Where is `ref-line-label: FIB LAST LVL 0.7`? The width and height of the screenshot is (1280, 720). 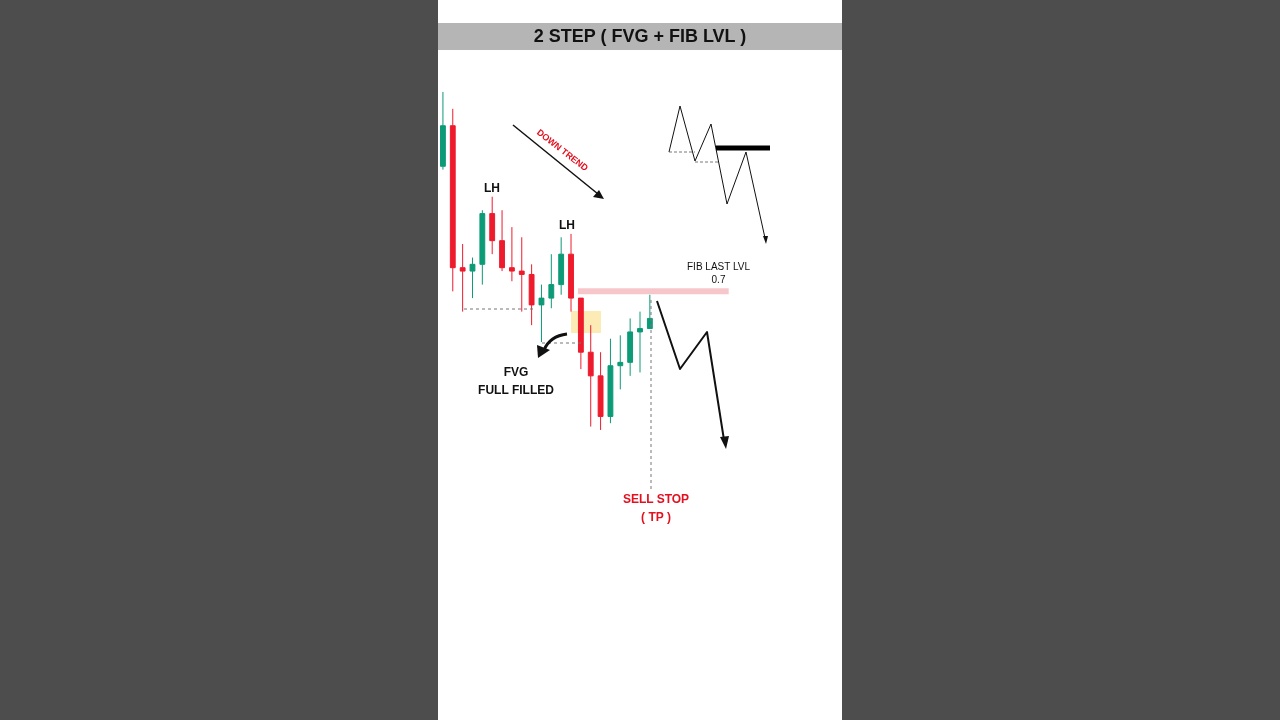 ref-line-label: FIB LAST LVL 0.7 is located at coordinates (719, 273).